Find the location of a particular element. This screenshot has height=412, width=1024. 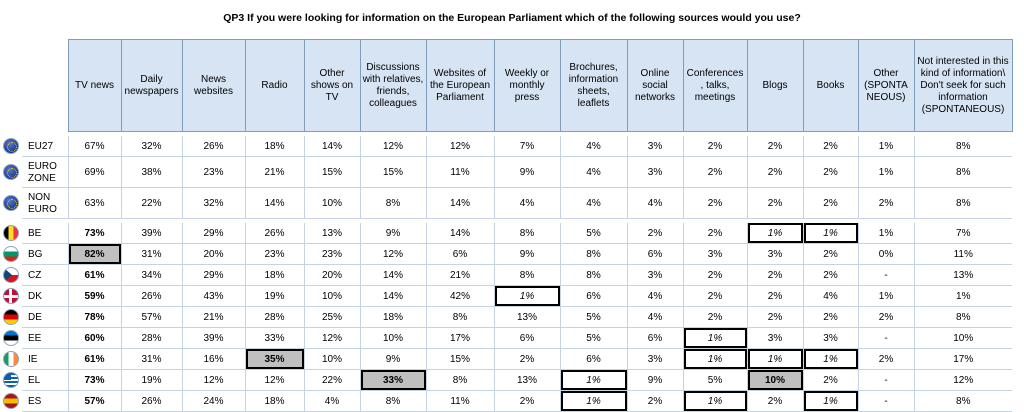

value-cell: 24% is located at coordinates (213, 401).